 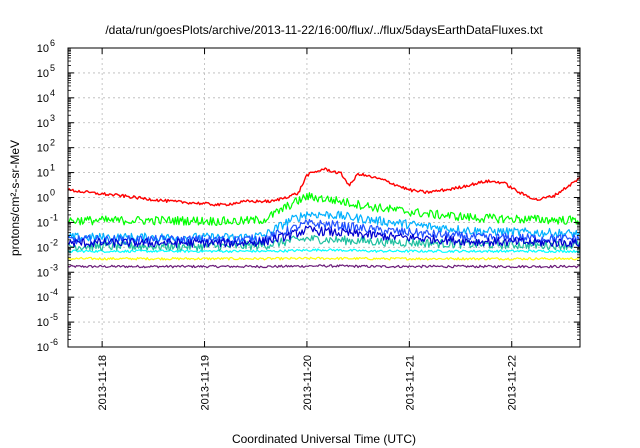 What do you see at coordinates (324, 439) in the screenshot?
I see `x-axis-label: Coordinated Universal Time (UTC)` at bounding box center [324, 439].